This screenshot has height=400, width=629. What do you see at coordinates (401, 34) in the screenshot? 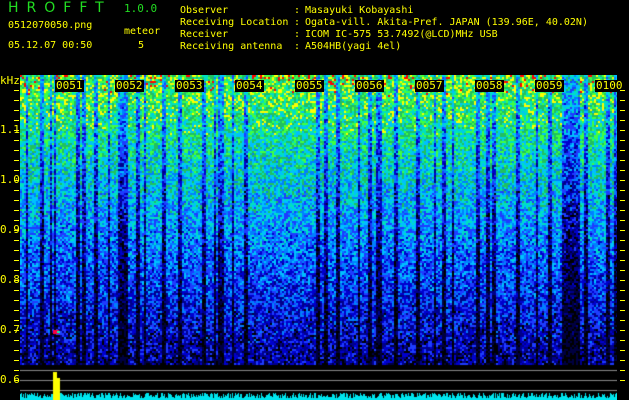
I see `info-value: ICOM IC-575 53.7492(@LCD)MHz USB` at bounding box center [401, 34].